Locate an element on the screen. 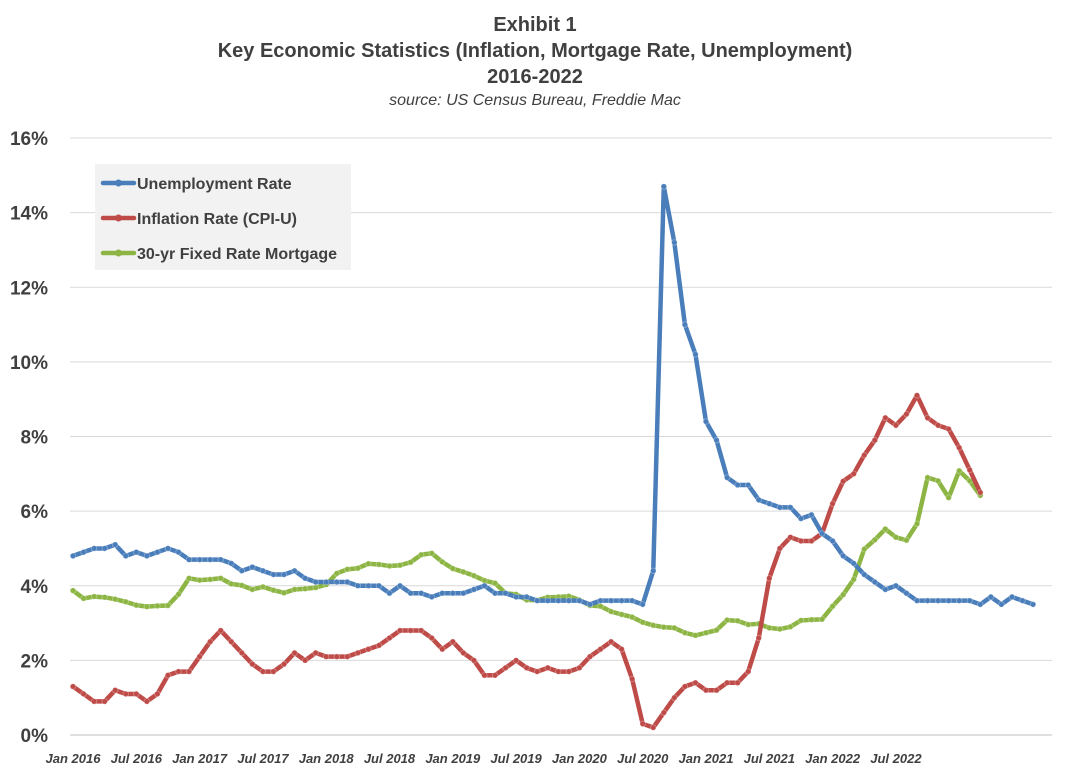 The image size is (1070, 776). y-tick-label: 10% is located at coordinates (29, 363).